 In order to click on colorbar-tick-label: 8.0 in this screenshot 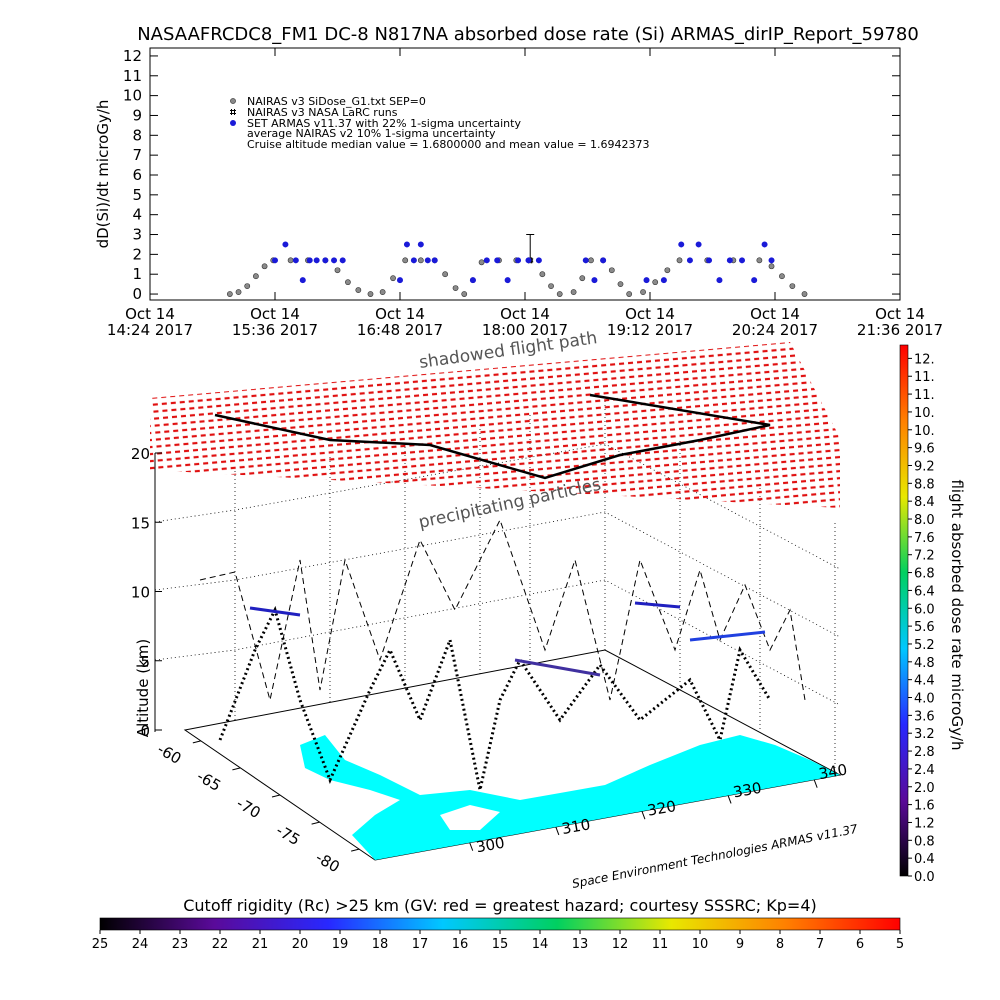, I will do `click(924, 520)`.